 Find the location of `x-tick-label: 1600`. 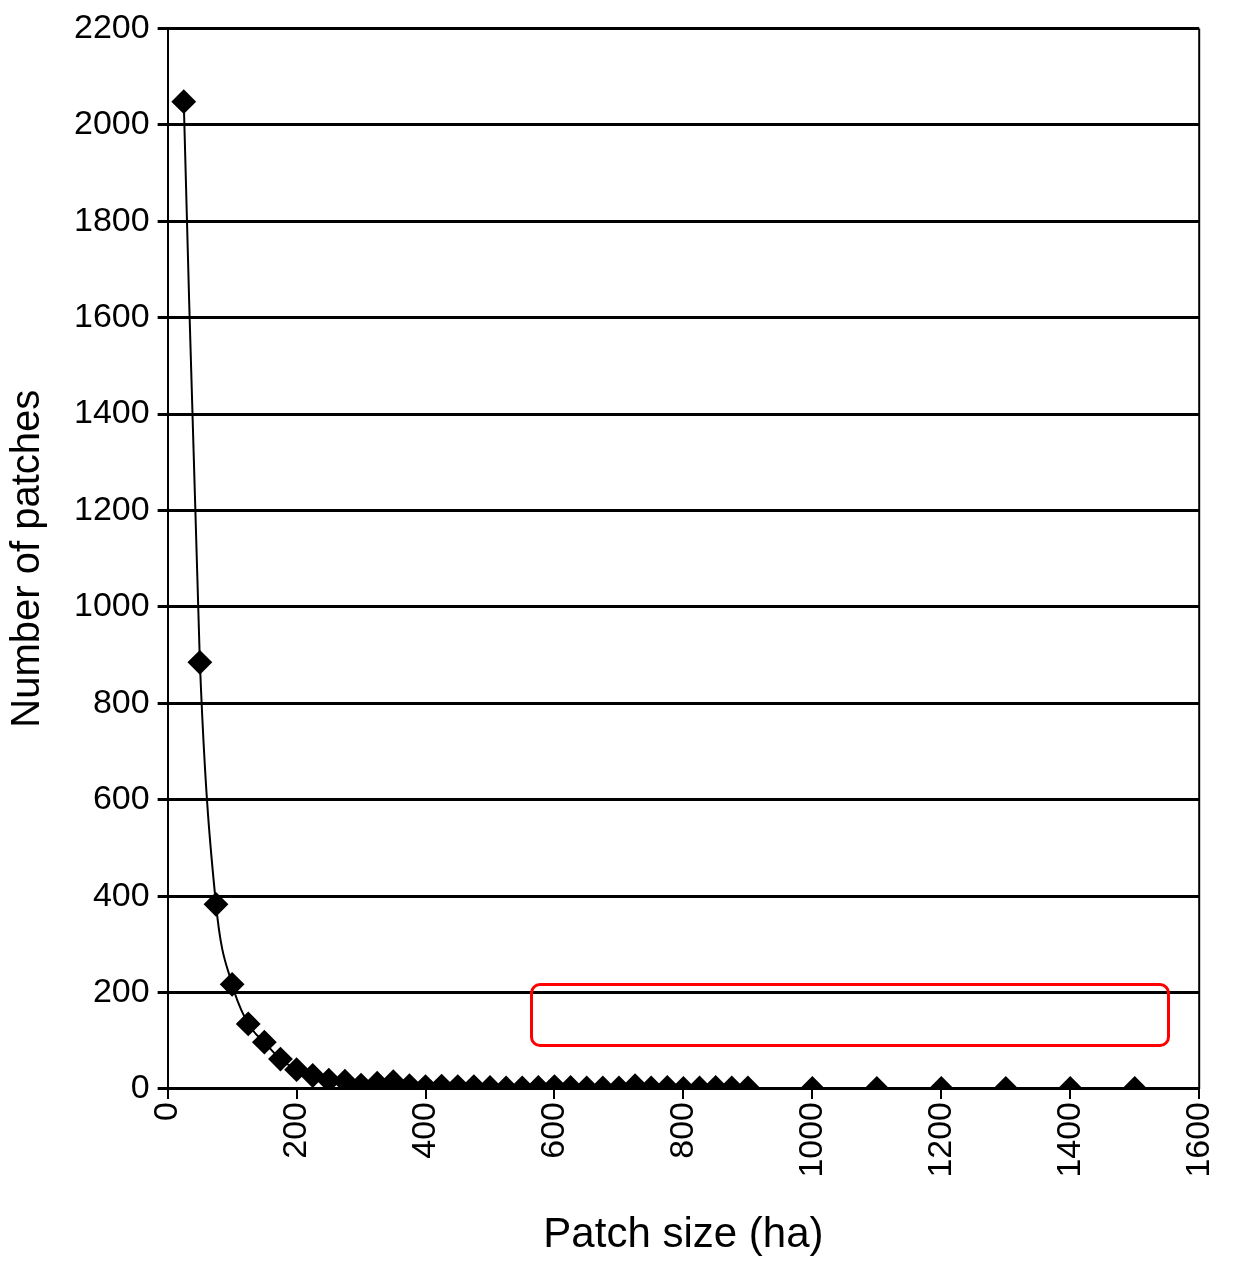

x-tick-label: 1600 is located at coordinates (1196, 1139).